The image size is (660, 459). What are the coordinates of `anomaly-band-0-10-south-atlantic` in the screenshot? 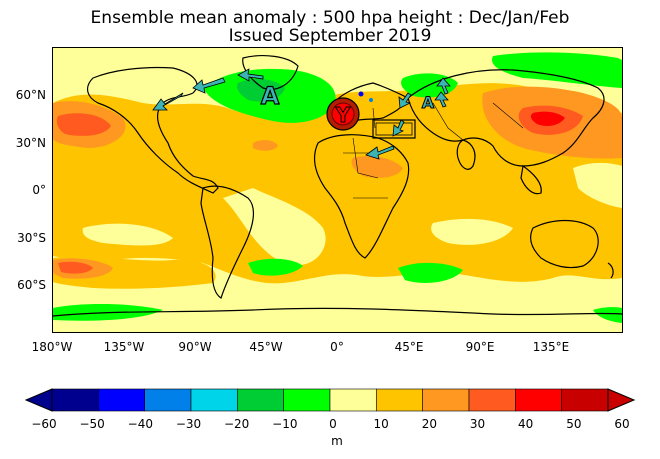 It's located at (274, 227).